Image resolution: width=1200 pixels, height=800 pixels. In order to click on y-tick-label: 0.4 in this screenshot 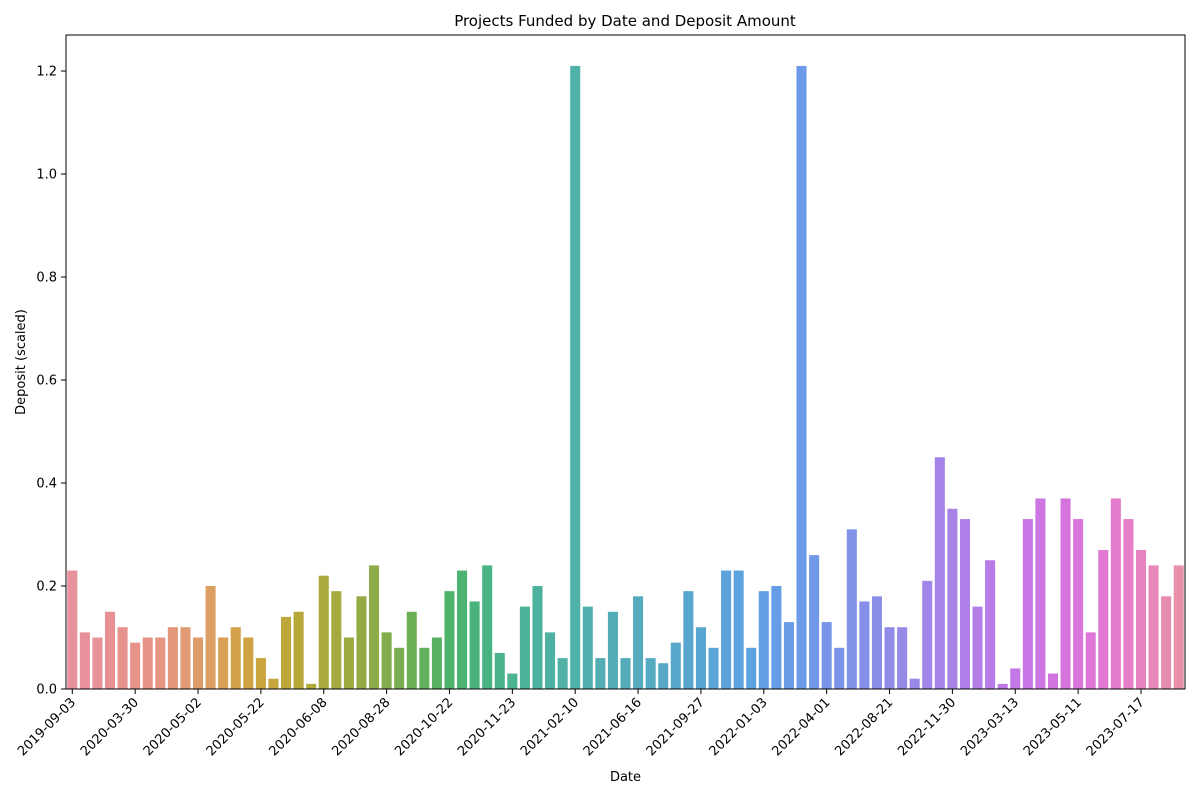, I will do `click(46, 484)`.